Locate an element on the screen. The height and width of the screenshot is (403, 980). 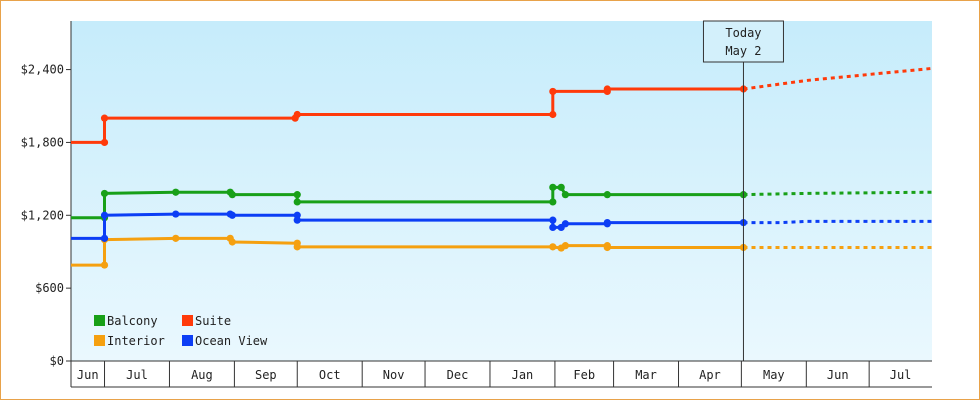
series-interior is located at coordinates (501, 251).